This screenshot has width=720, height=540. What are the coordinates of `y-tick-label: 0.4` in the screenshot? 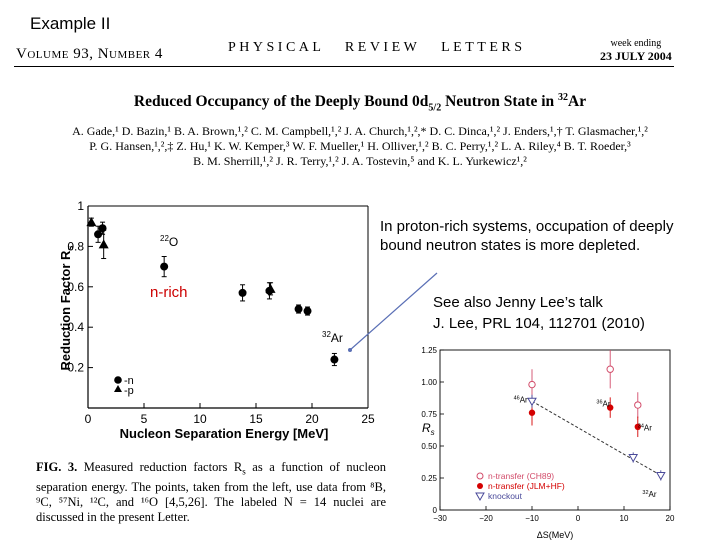 It's located at (75, 327).